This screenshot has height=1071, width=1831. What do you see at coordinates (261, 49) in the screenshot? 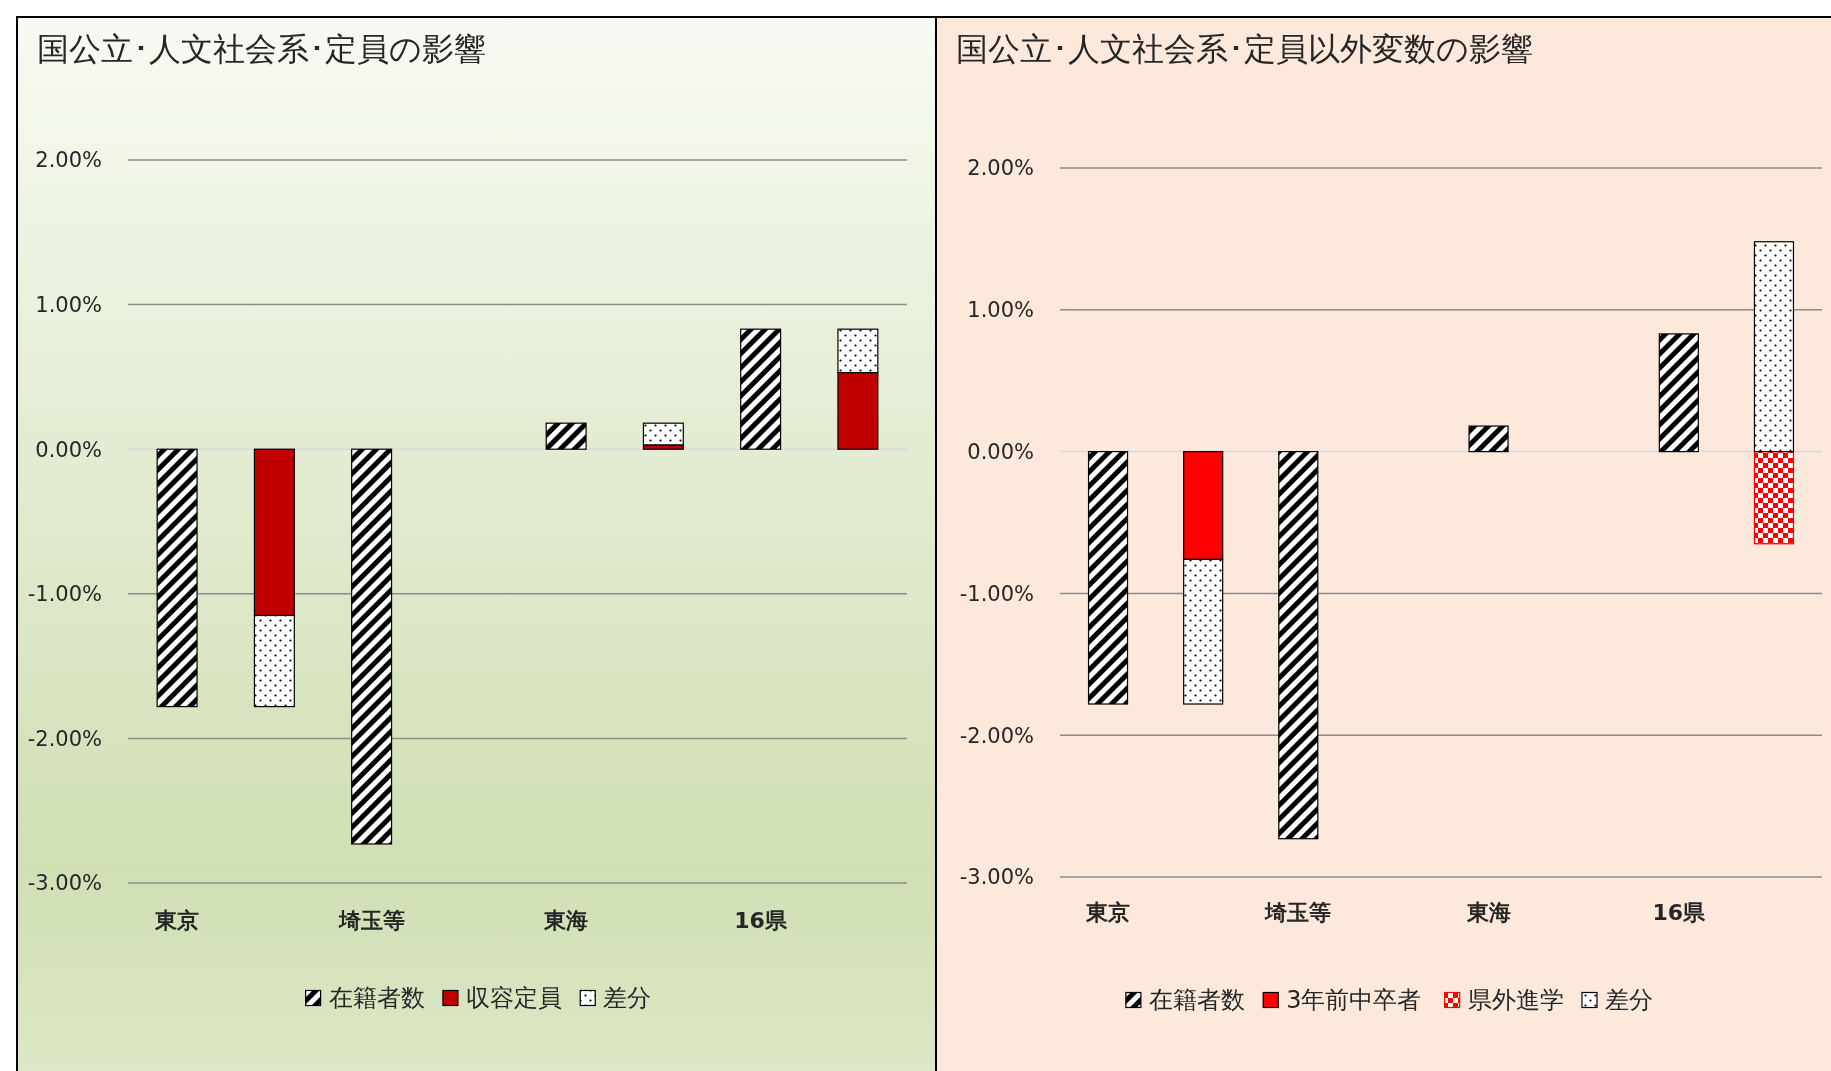
I see `chart-title: 国公立･人文社会系･定員の影響` at bounding box center [261, 49].